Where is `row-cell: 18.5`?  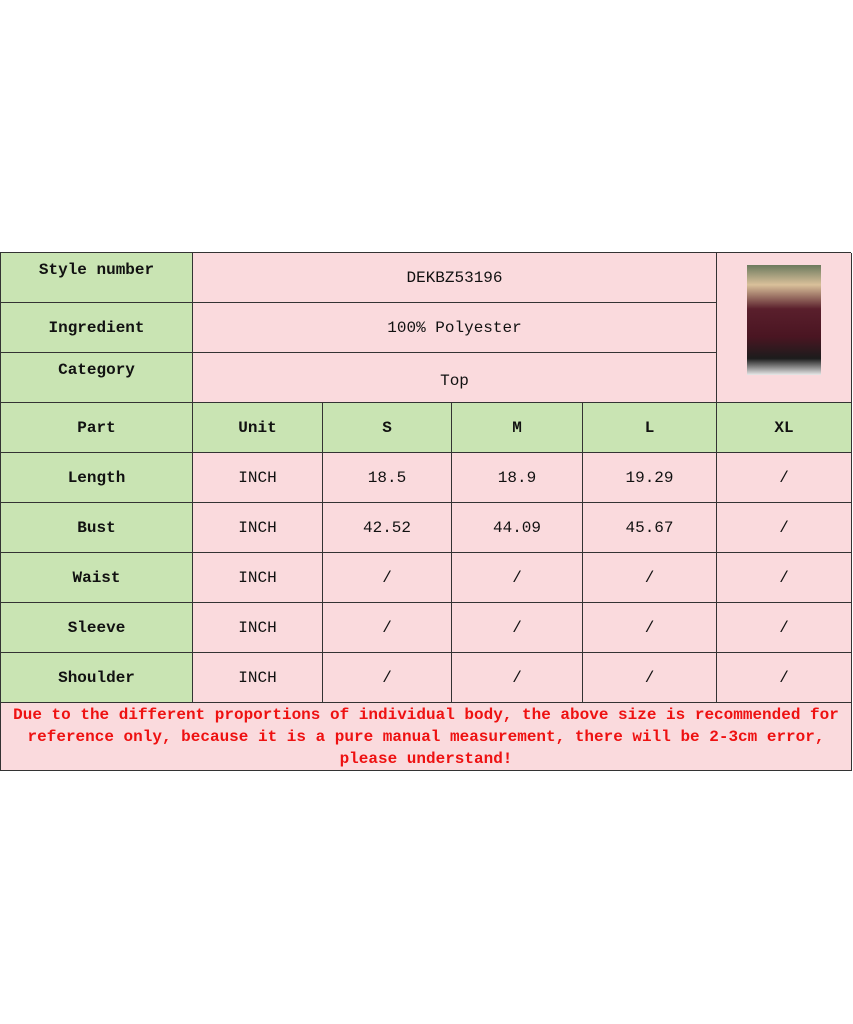 row-cell: 18.5 is located at coordinates (387, 478).